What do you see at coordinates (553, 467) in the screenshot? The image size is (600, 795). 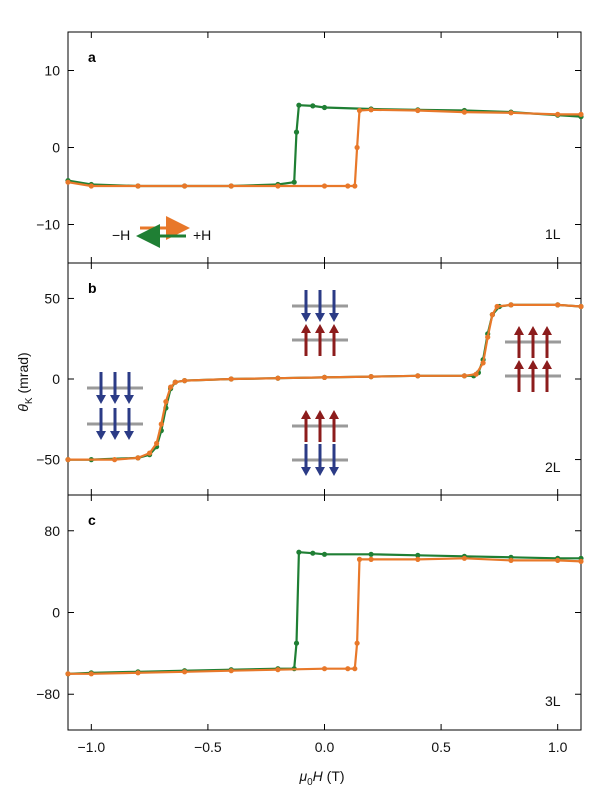 I see `panel-b-annotation: 2L` at bounding box center [553, 467].